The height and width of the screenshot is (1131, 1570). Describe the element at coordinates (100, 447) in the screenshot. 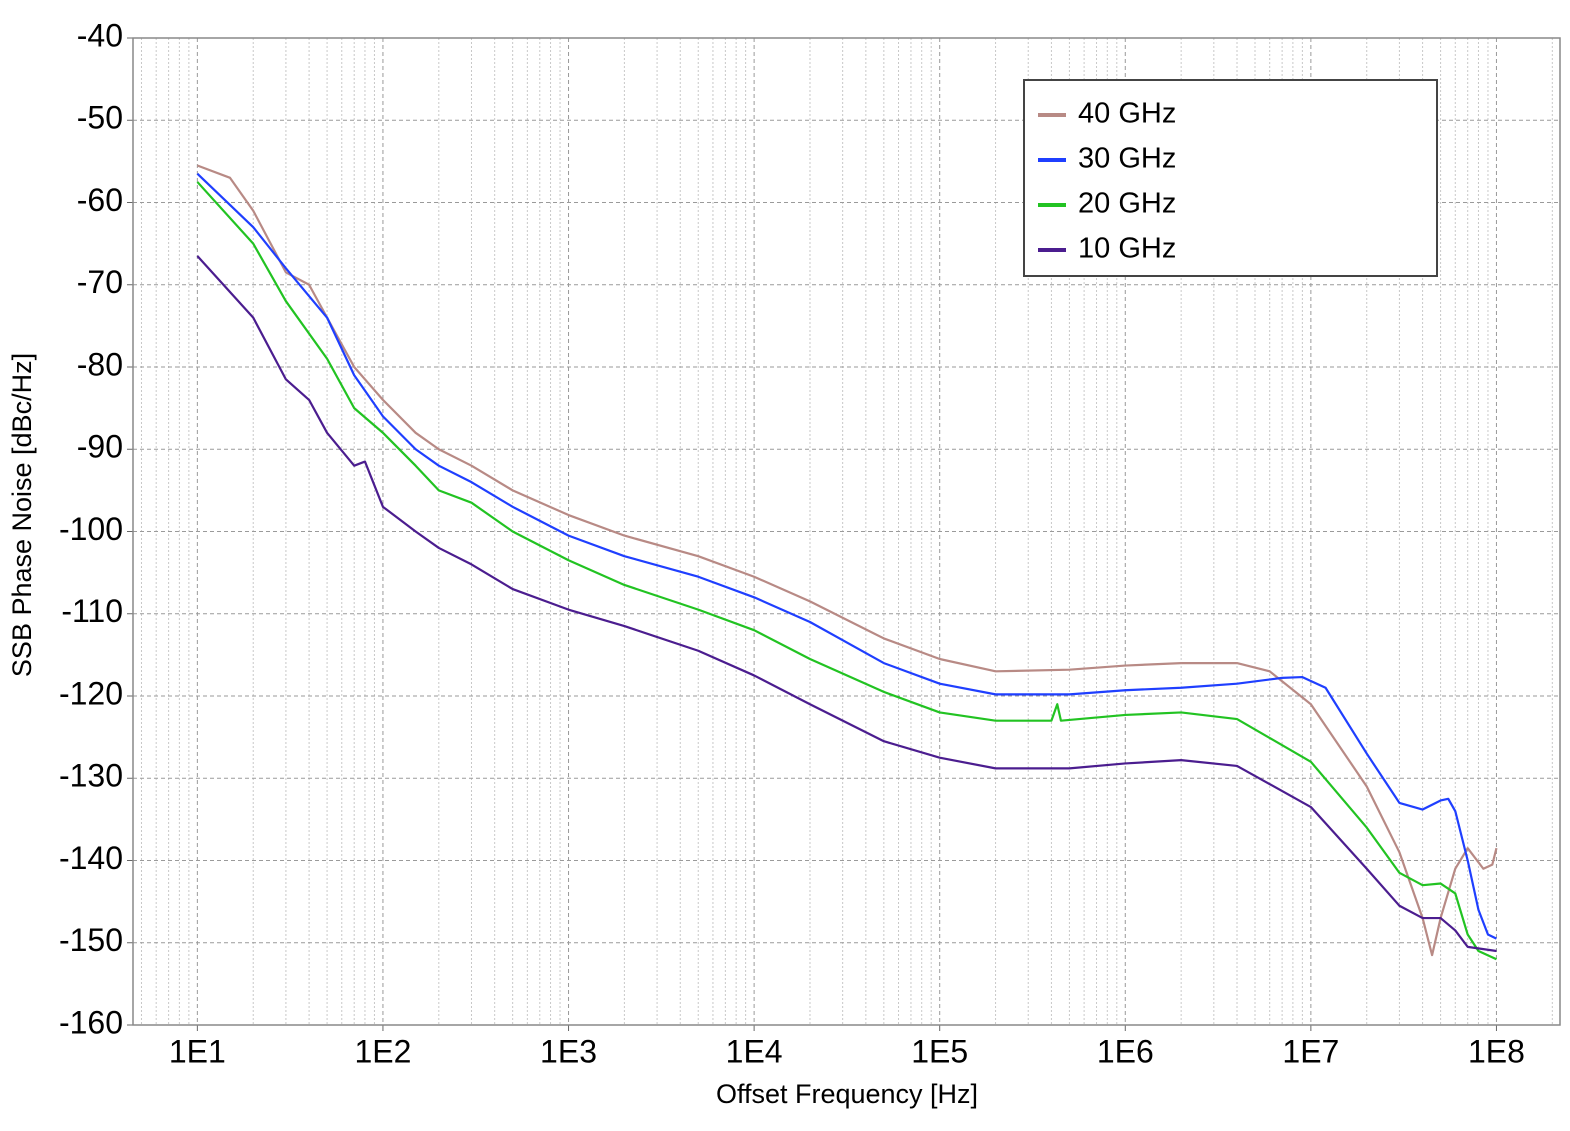

I see `y-tick-label: -90` at that location.